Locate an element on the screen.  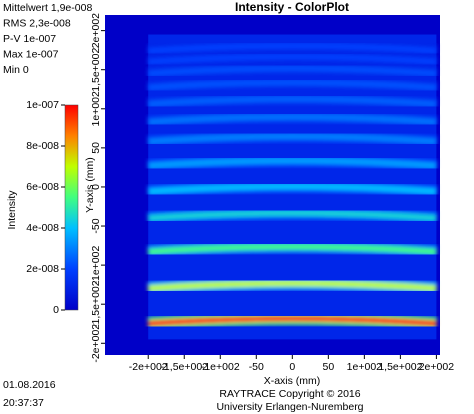
info-line: RMS 2,3e-008 is located at coordinates (37, 23).